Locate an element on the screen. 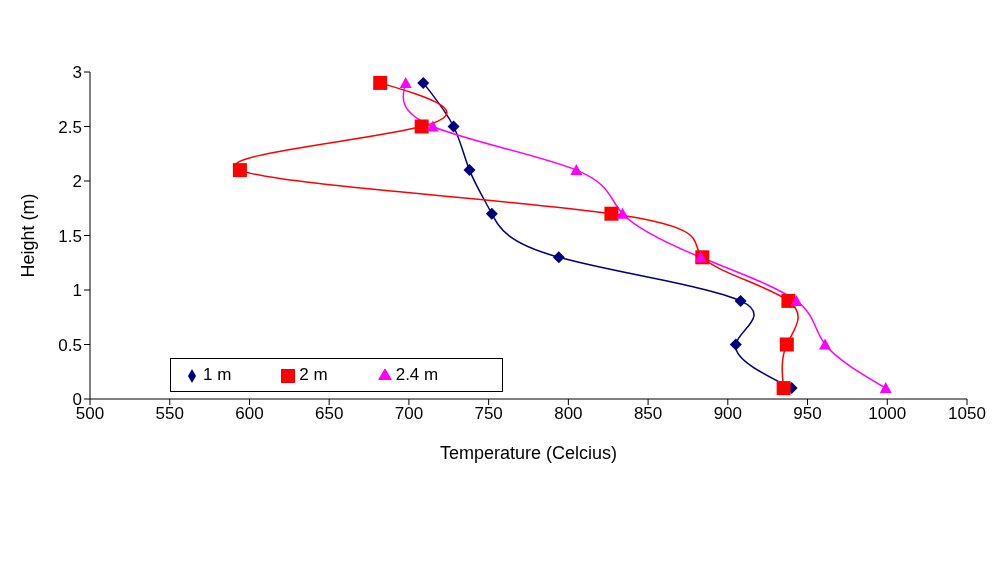 Image resolution: width=1003 pixels, height=565 pixels. x-tick-label: 700 is located at coordinates (409, 414).